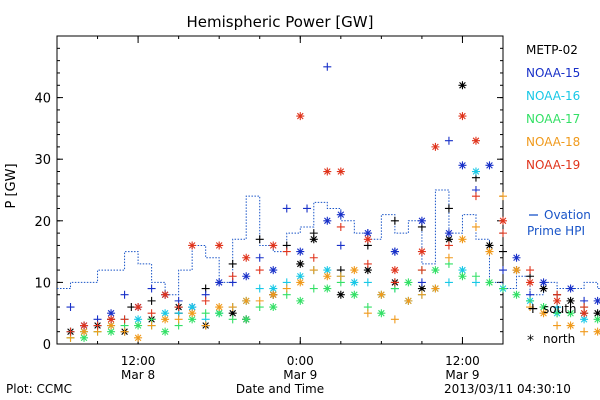 The image size is (600, 400). Describe the element at coordinates (553, 165) in the screenshot. I see `legend-entry-noaa-19: NOAA-19` at that location.